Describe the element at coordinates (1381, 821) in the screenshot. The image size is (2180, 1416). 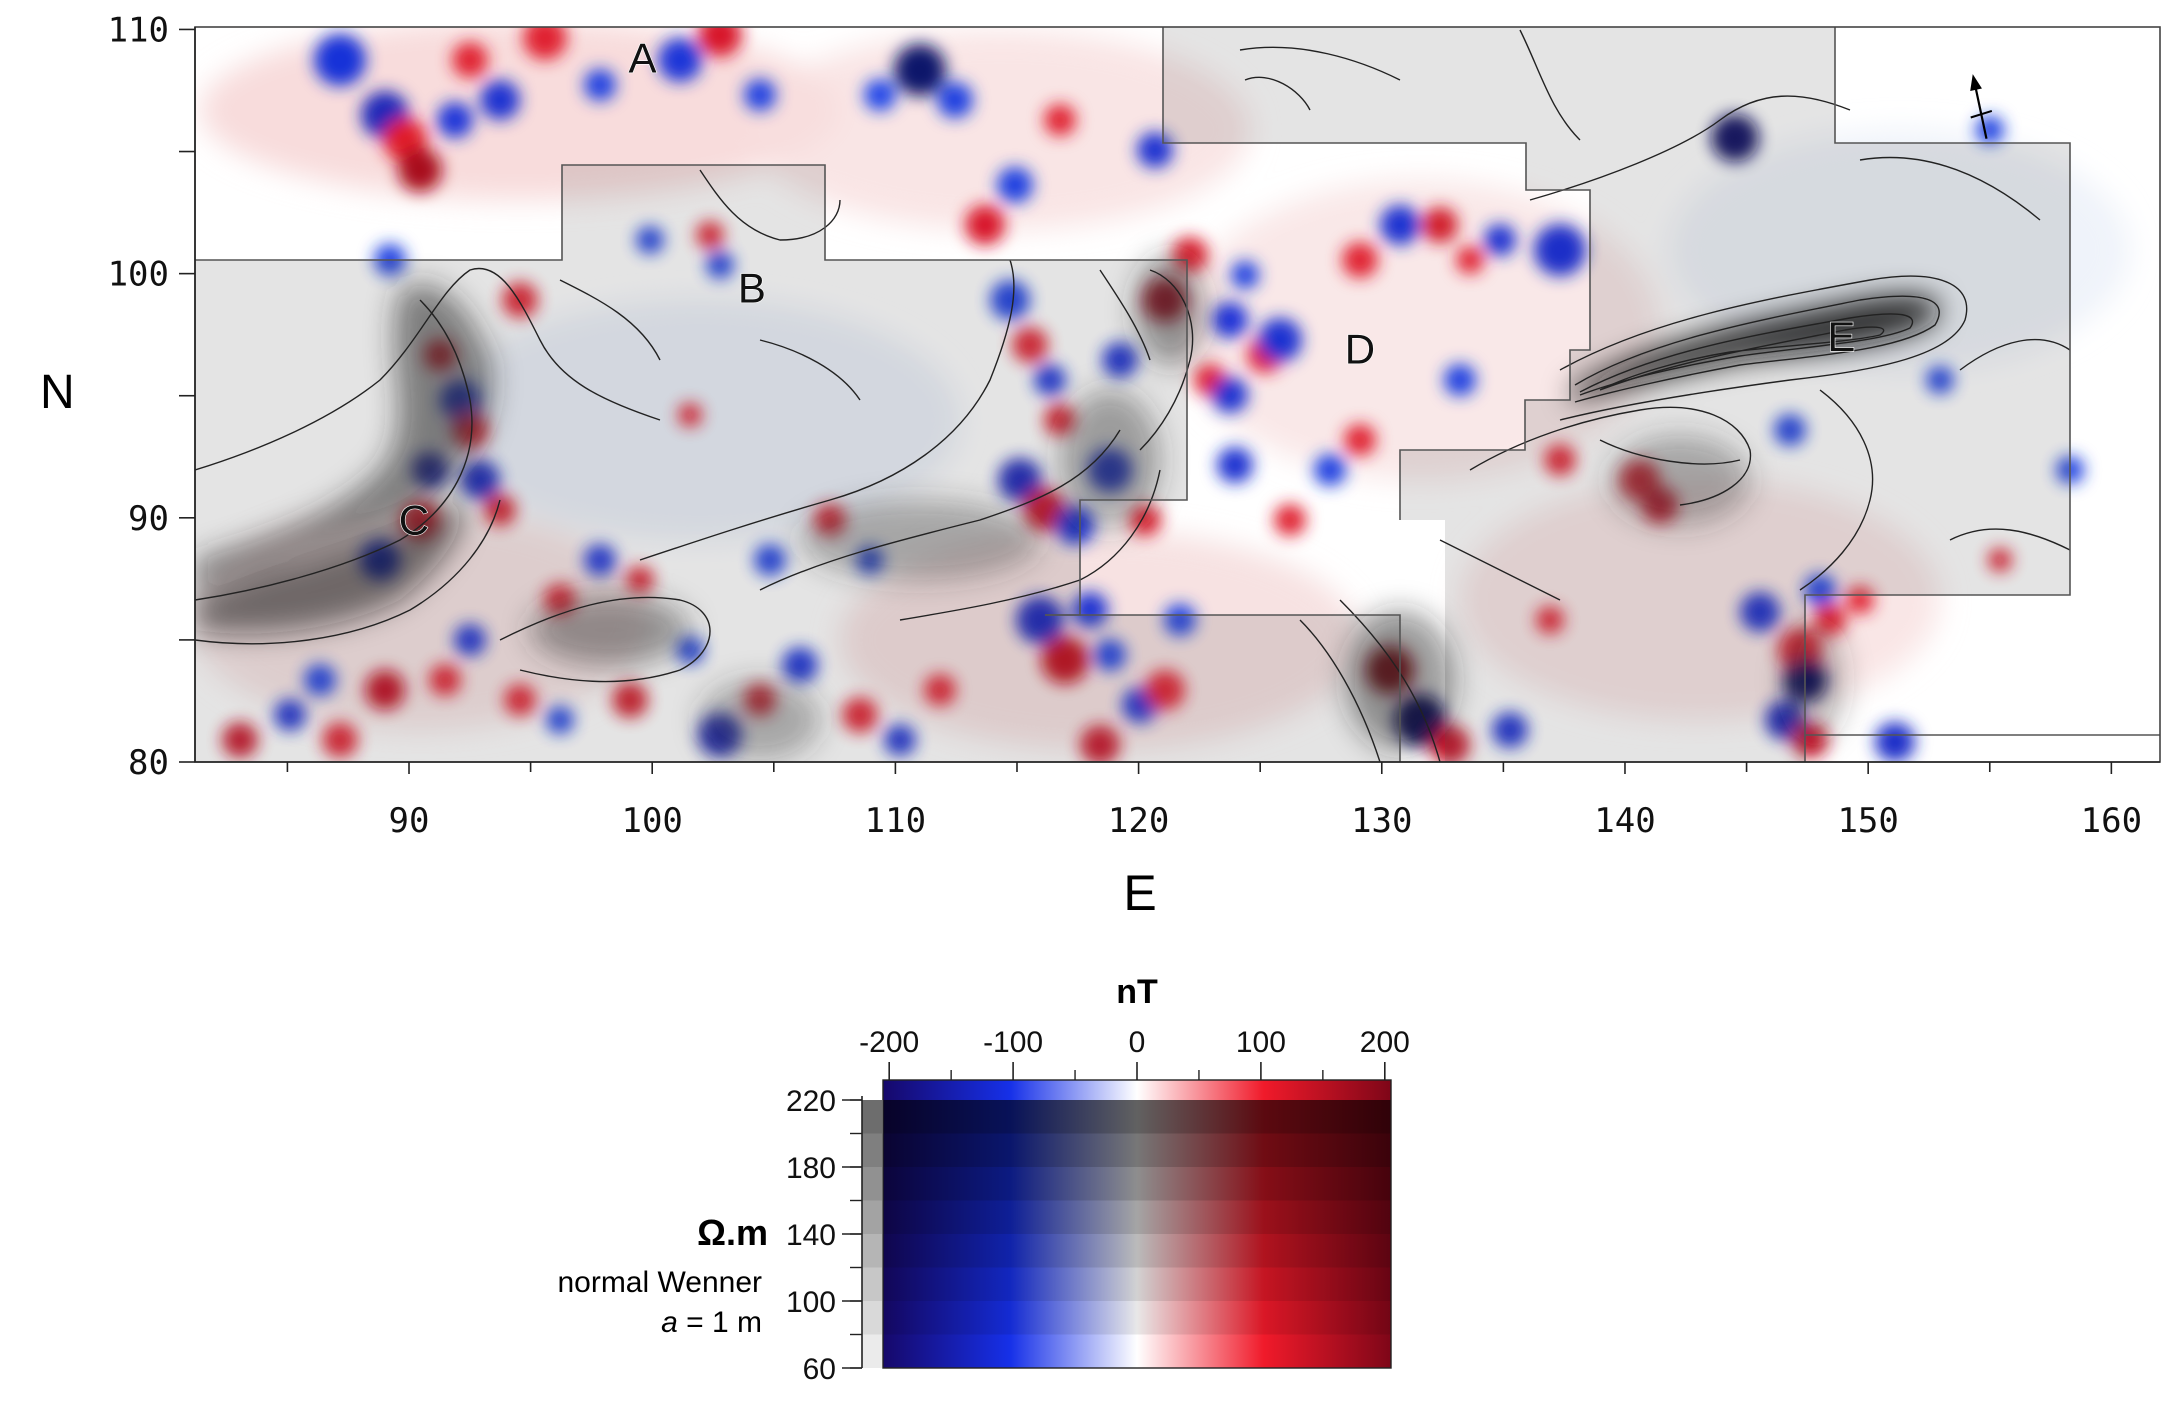
I see `x-tick-label: 130` at that location.